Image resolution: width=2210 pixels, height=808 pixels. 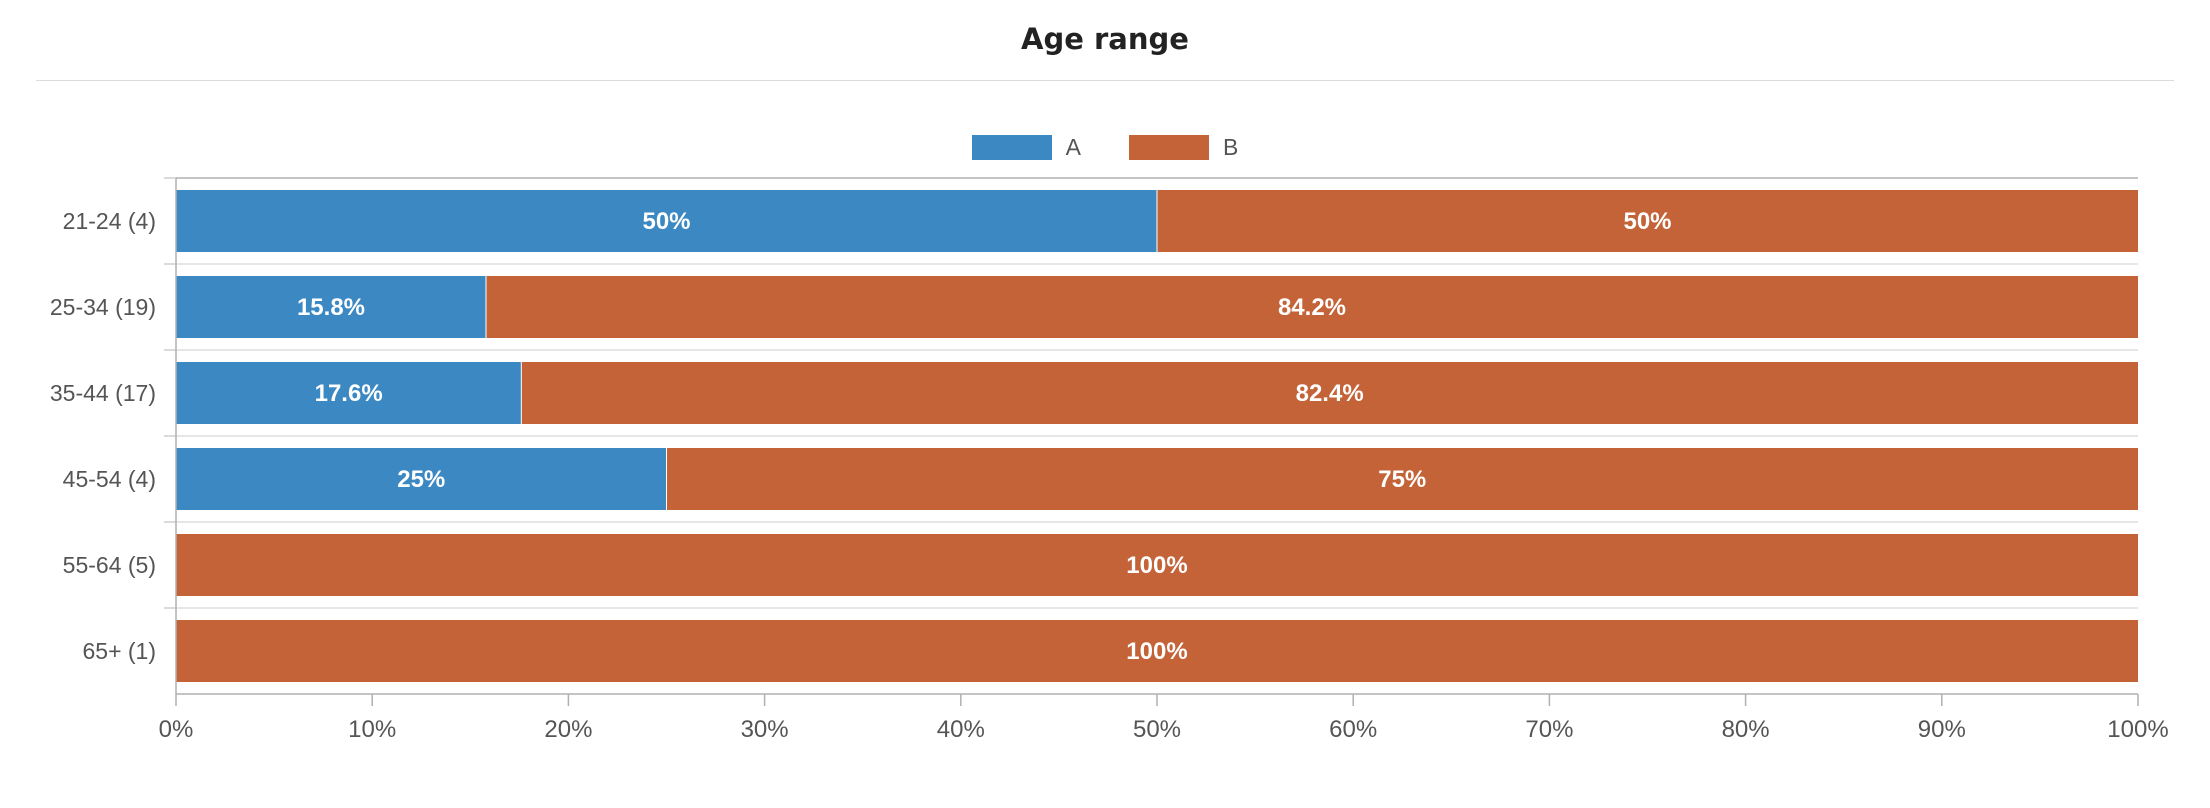 I want to click on x-tick-label: 90%, so click(x=1942, y=729).